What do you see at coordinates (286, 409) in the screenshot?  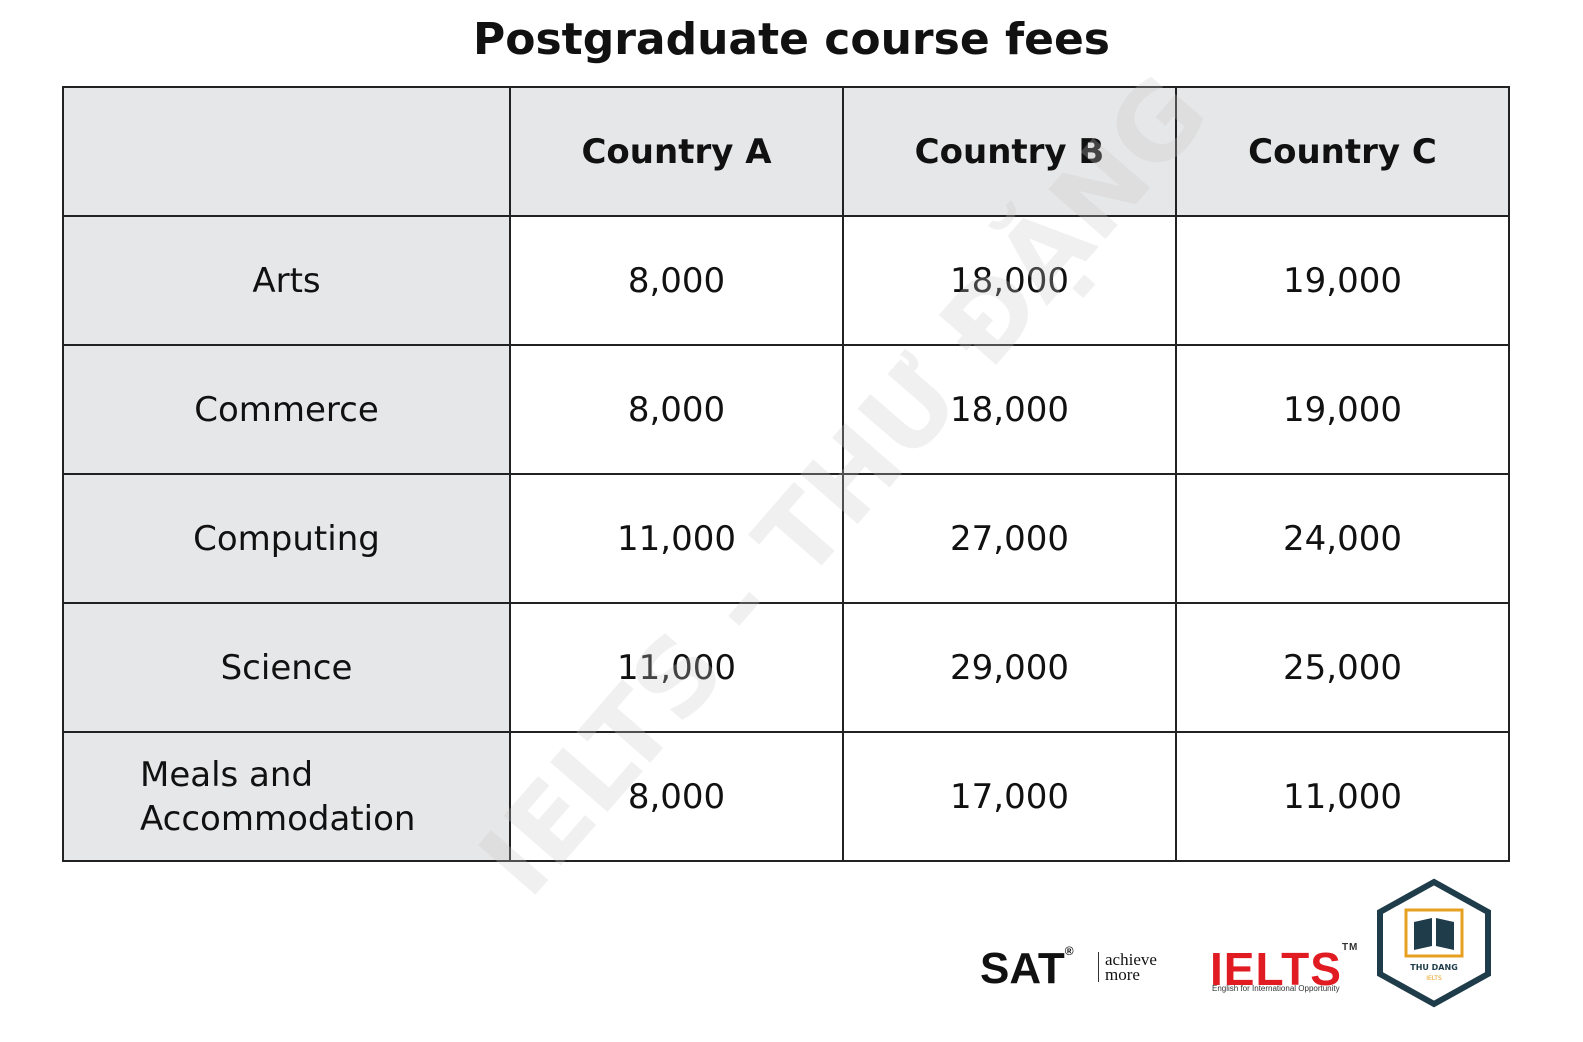 I see `row-header: Commerce` at bounding box center [286, 409].